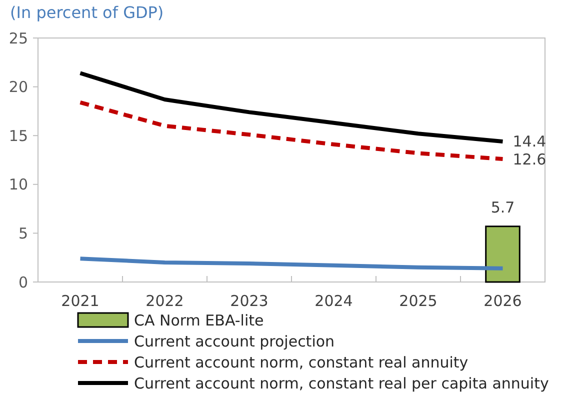 The height and width of the screenshot is (415, 587). Describe the element at coordinates (18, 38) in the screenshot. I see `y-tick-label: 25` at that location.